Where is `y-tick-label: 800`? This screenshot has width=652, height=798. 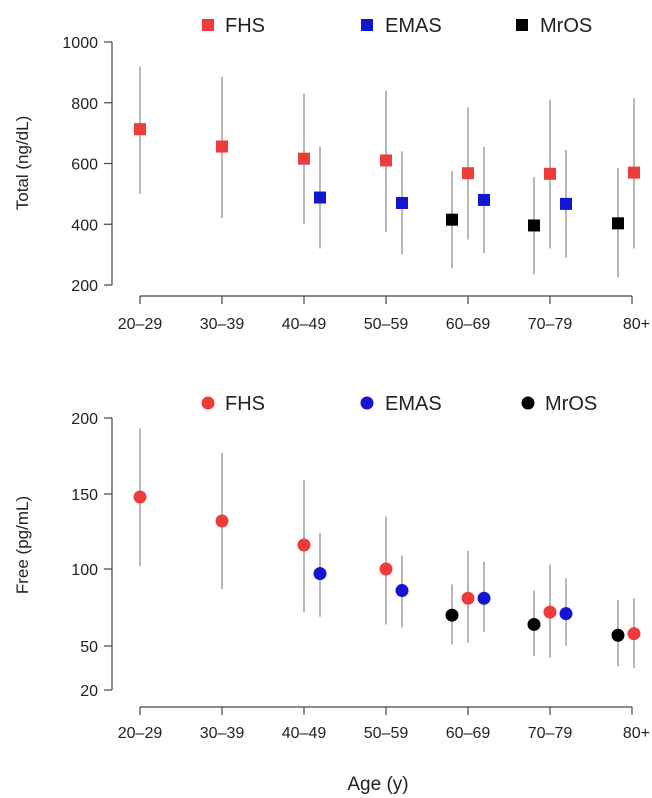 y-tick-label: 800 is located at coordinates (84, 104).